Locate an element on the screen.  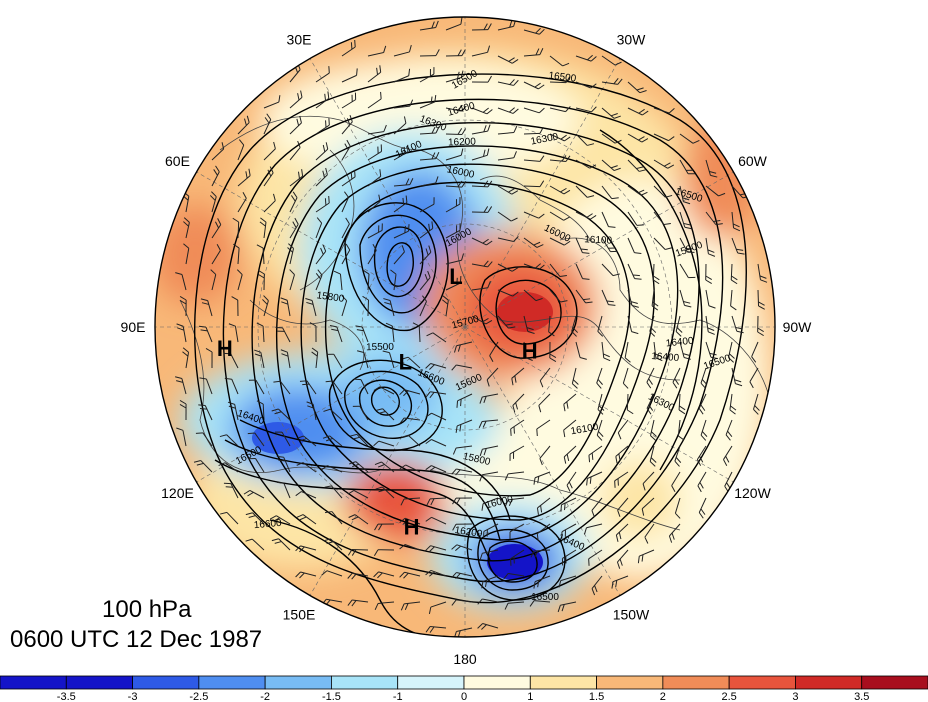
pressure-centers: H H H L L is located at coordinates (377, 402).